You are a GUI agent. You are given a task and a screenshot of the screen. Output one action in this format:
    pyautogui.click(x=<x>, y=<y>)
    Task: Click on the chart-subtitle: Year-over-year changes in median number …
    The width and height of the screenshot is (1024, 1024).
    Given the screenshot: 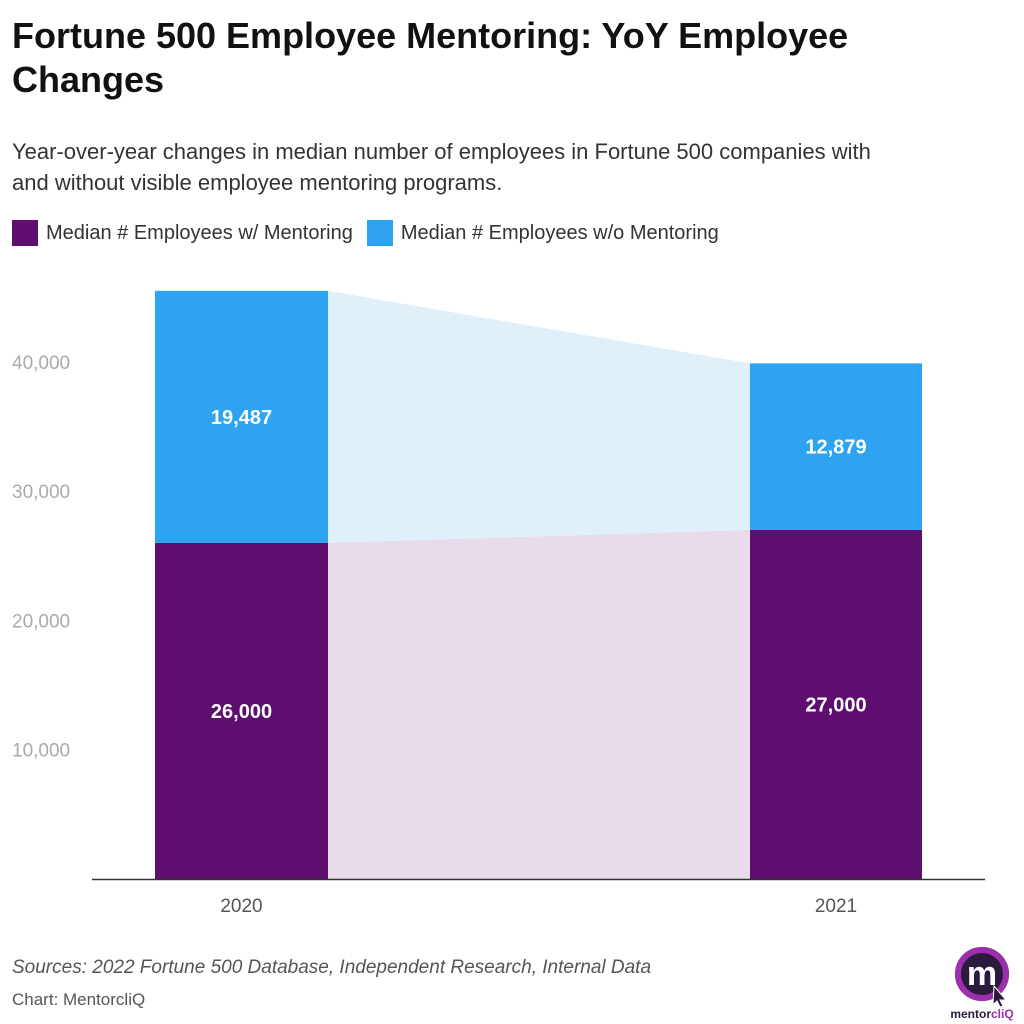 What is the action you would take?
    pyautogui.click(x=441, y=167)
    